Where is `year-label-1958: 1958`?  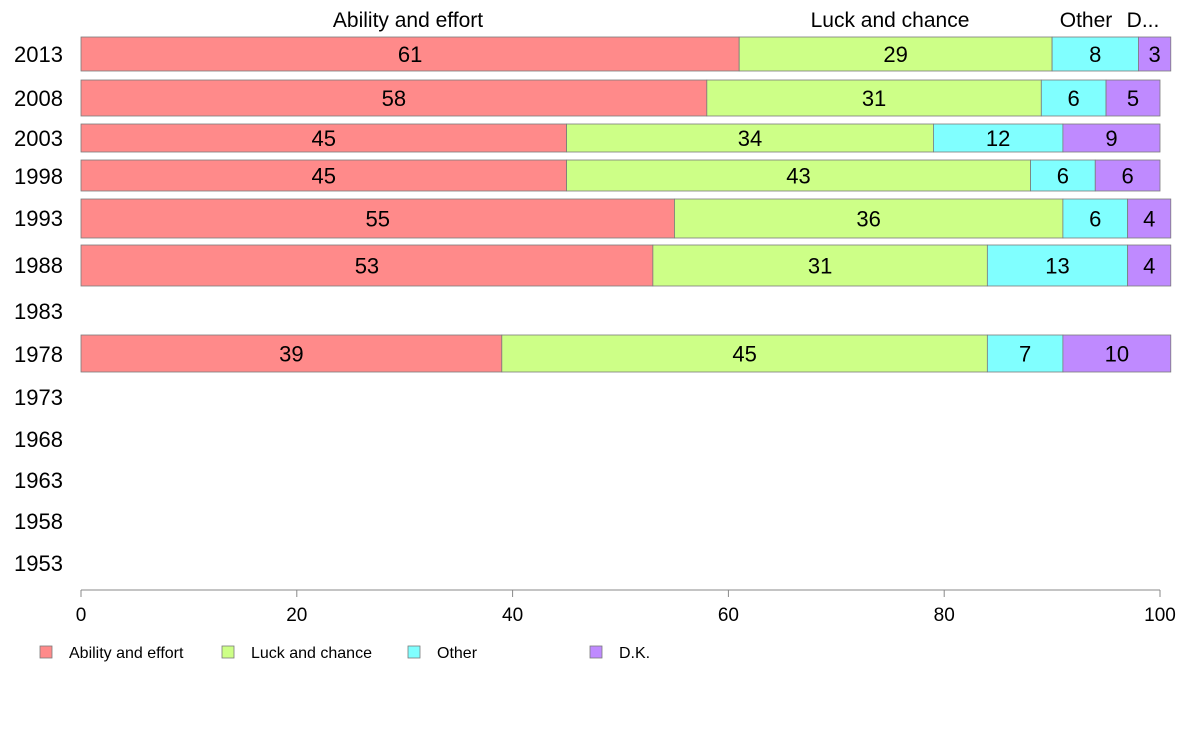 year-label-1958: 1958 is located at coordinates (38, 521).